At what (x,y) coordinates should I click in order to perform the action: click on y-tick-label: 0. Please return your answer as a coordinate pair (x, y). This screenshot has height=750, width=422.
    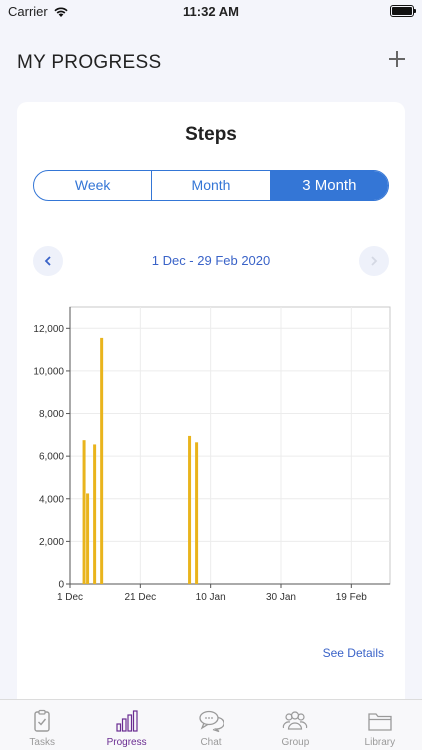
    Looking at the image, I should click on (61, 585).